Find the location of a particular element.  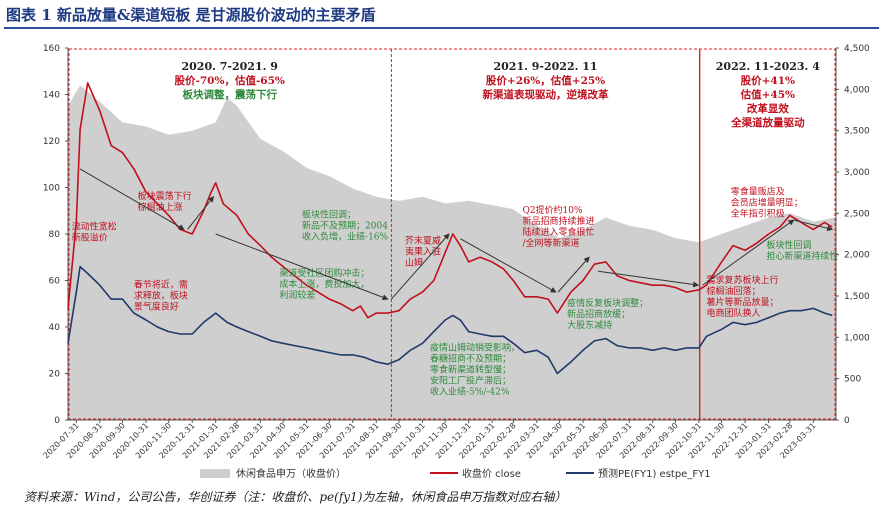

annotation-4-line: 新品不及预期；2004 is located at coordinates (345, 226).